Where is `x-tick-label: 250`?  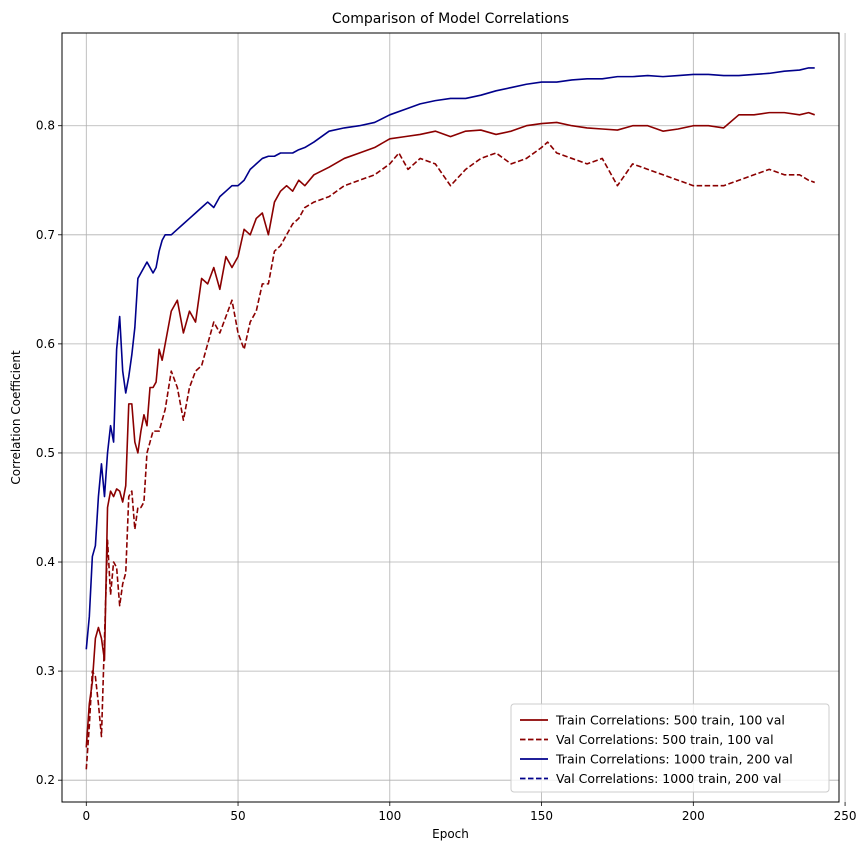
x-tick-label: 250 is located at coordinates (845, 816).